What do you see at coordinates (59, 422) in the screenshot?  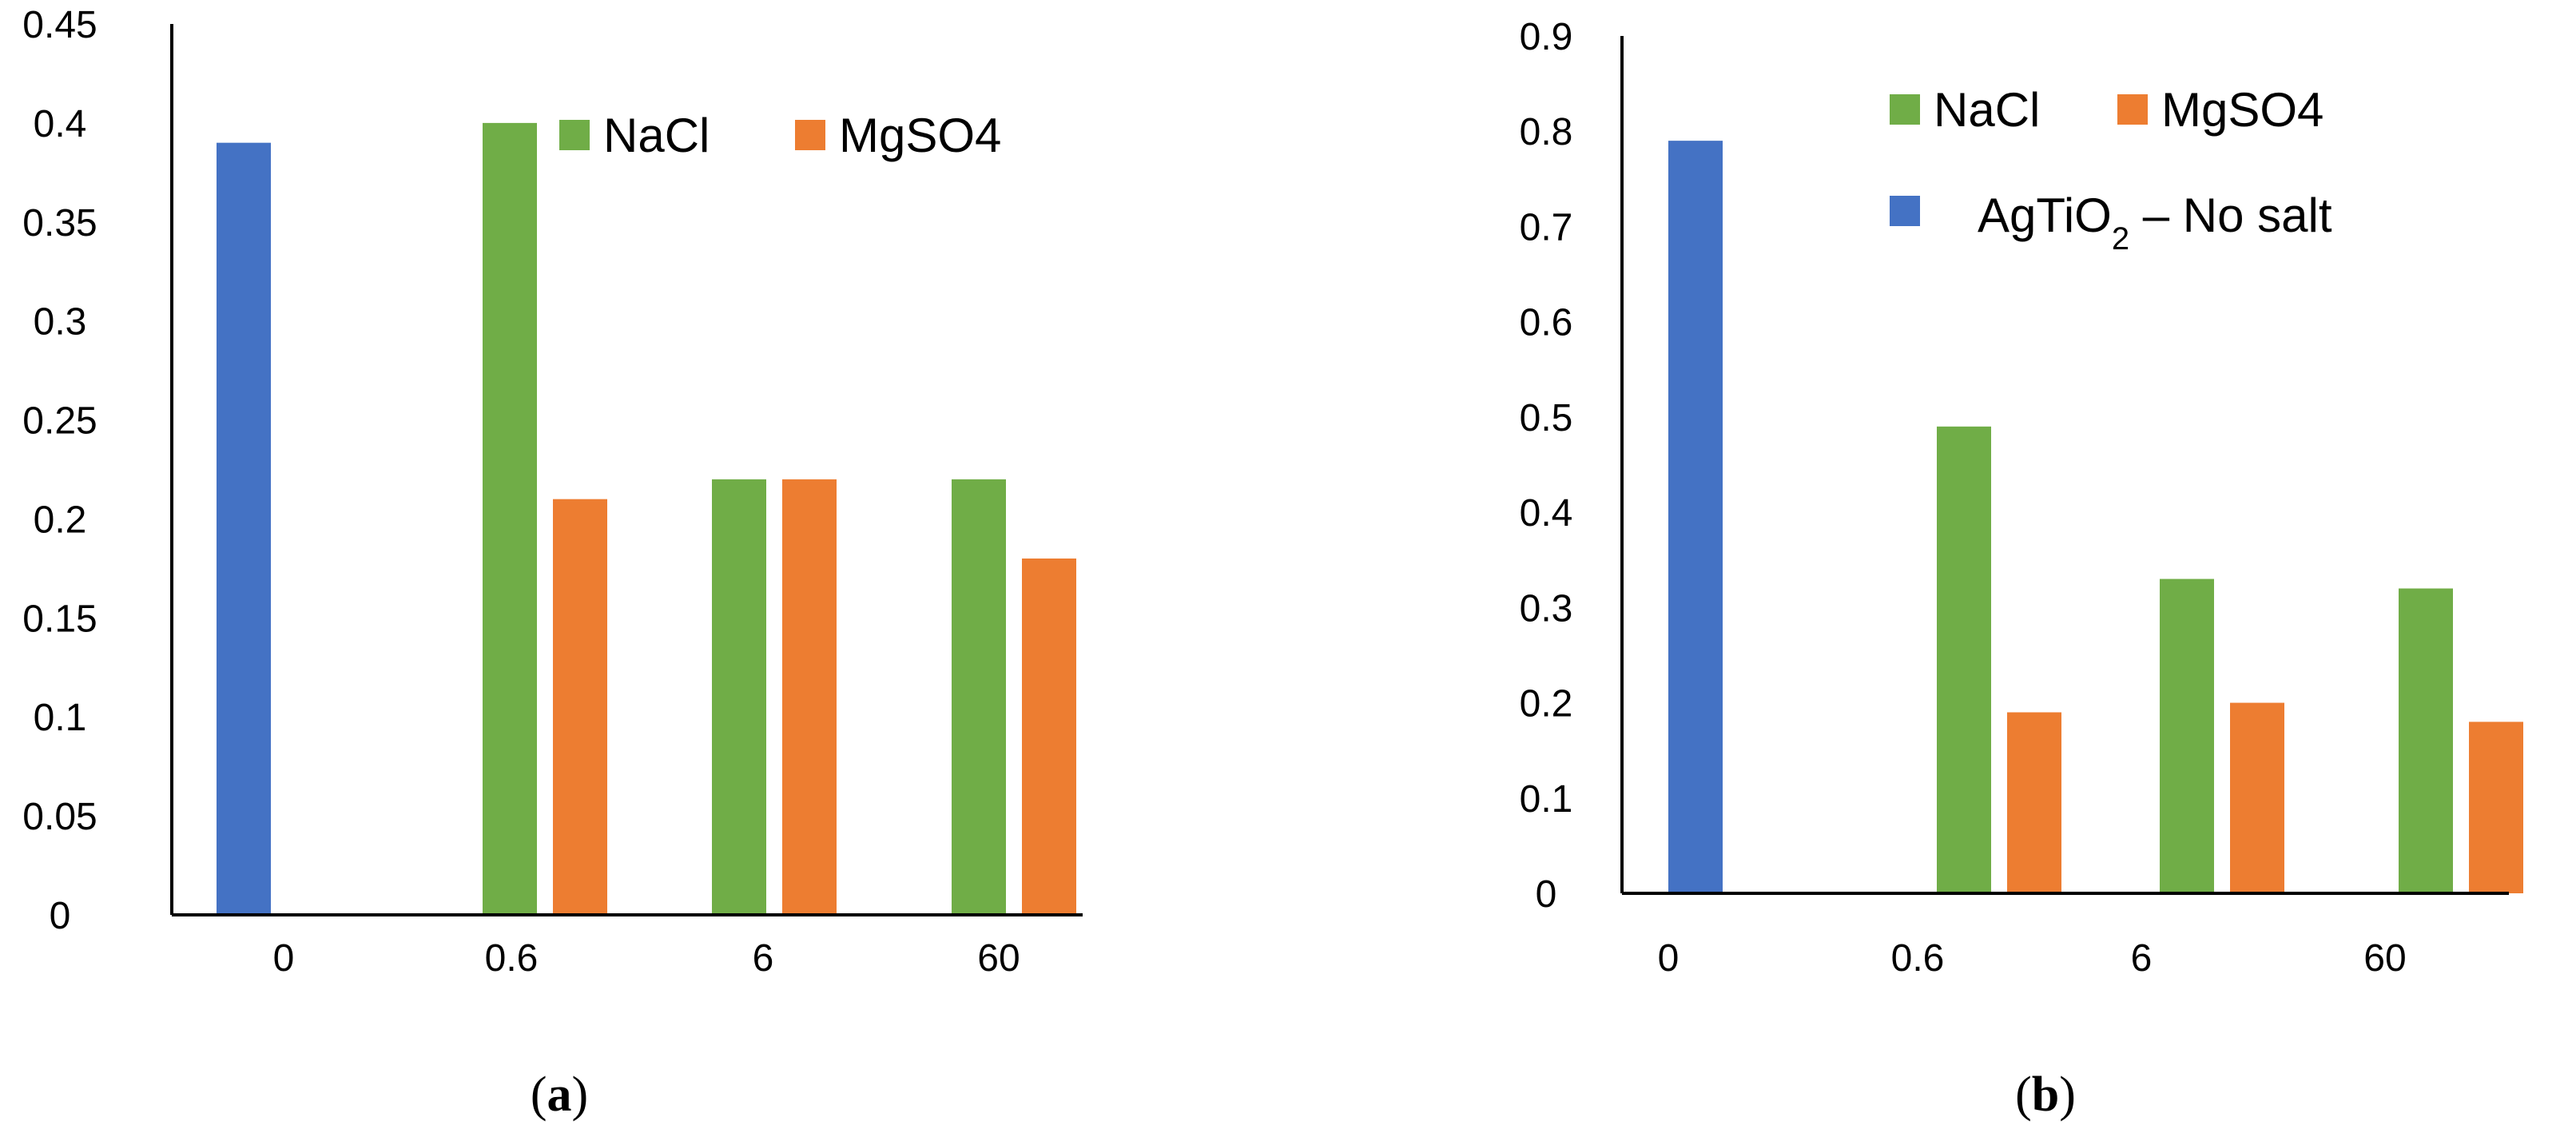 I see `y-tick-label: 0.25` at bounding box center [59, 422].